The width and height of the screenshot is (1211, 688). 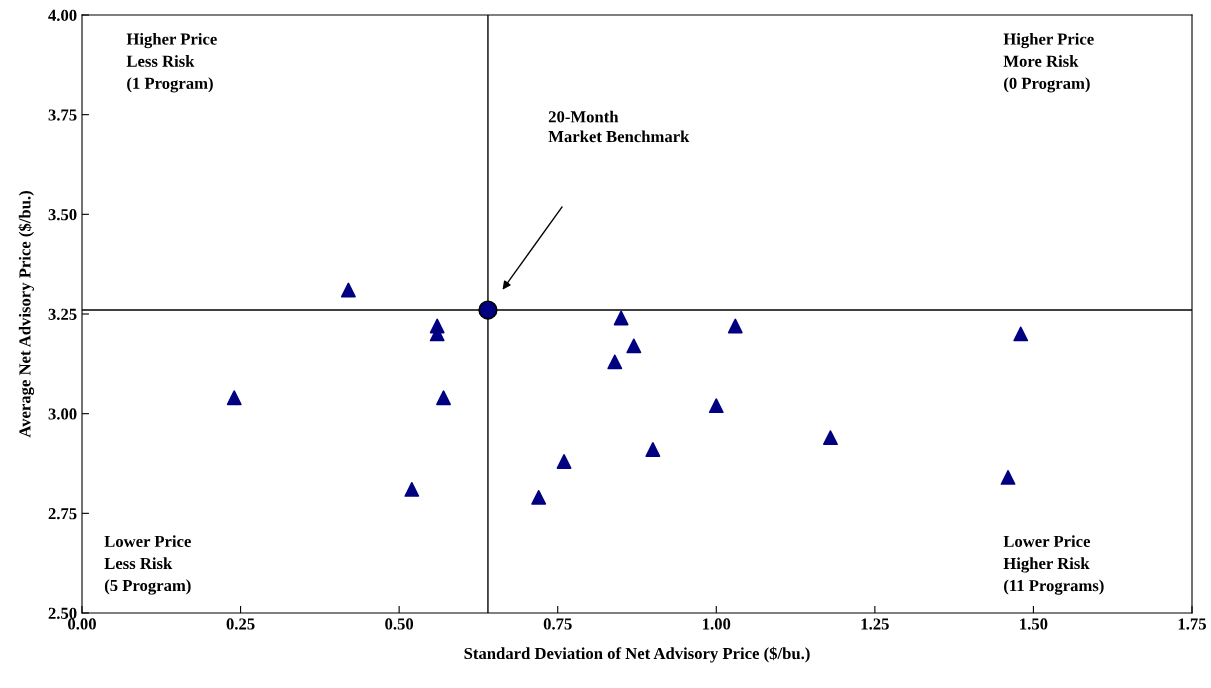 I want to click on y-tick-label: 3.25, so click(x=62, y=314).